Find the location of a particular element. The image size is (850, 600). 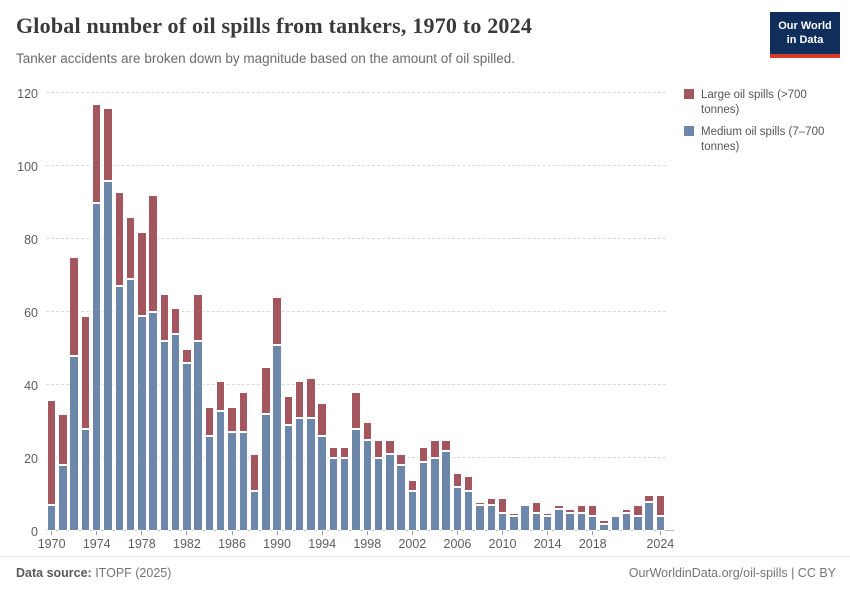

bar-segment-medium-2005 is located at coordinates (446, 490).